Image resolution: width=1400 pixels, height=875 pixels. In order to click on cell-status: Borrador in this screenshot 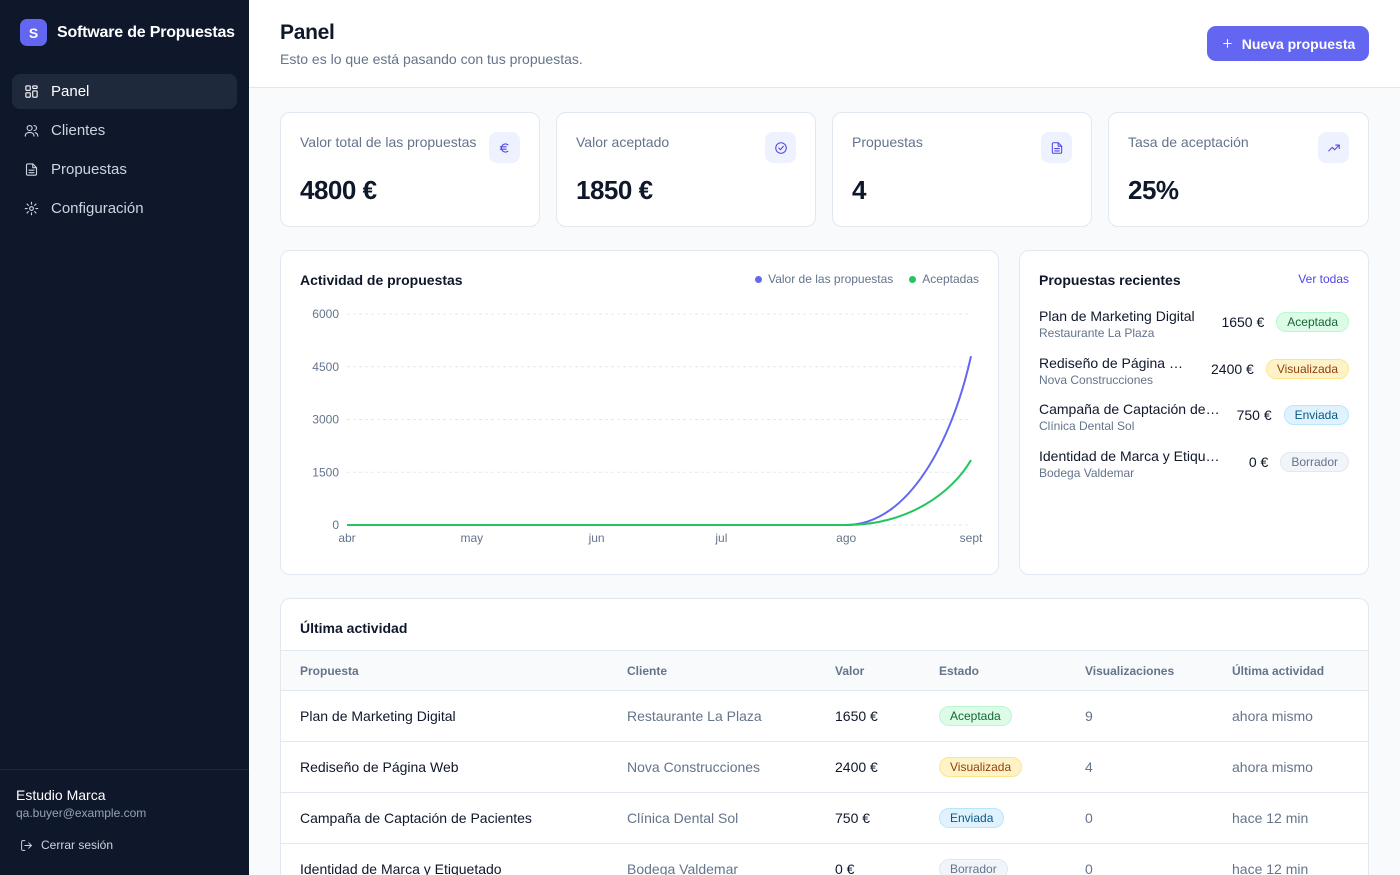, I will do `click(993, 859)`.